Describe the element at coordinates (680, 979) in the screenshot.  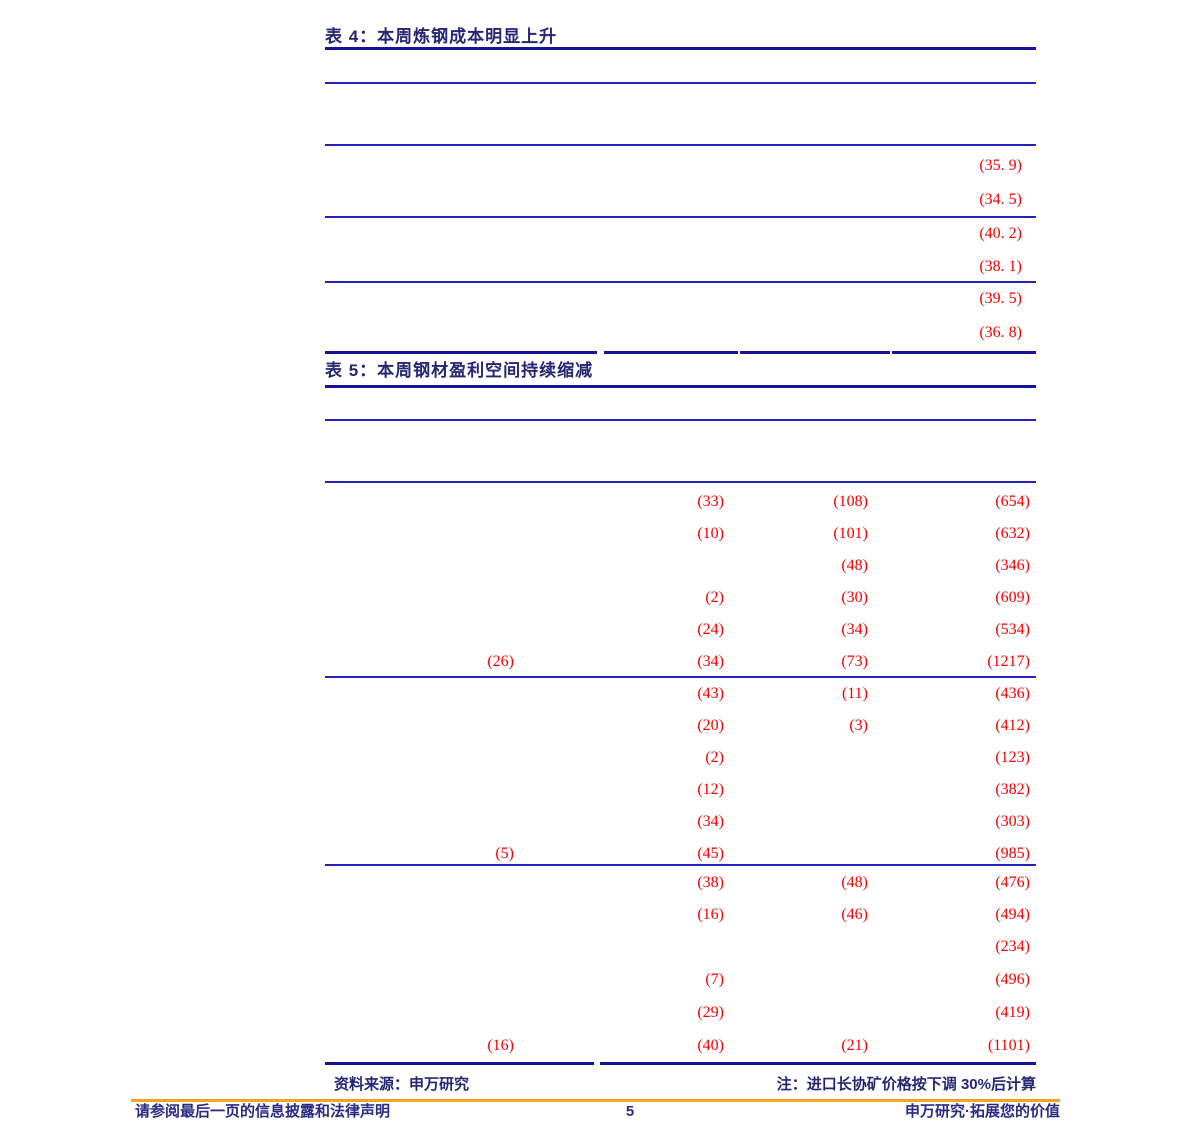
I see `table-row: (7) (496)` at that location.